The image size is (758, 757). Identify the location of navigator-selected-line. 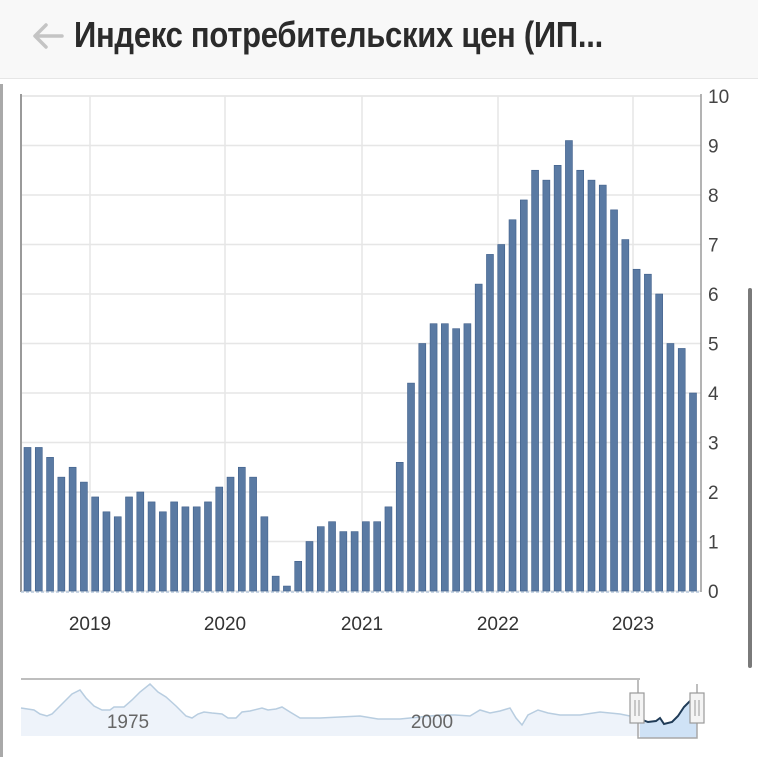
(668, 713).